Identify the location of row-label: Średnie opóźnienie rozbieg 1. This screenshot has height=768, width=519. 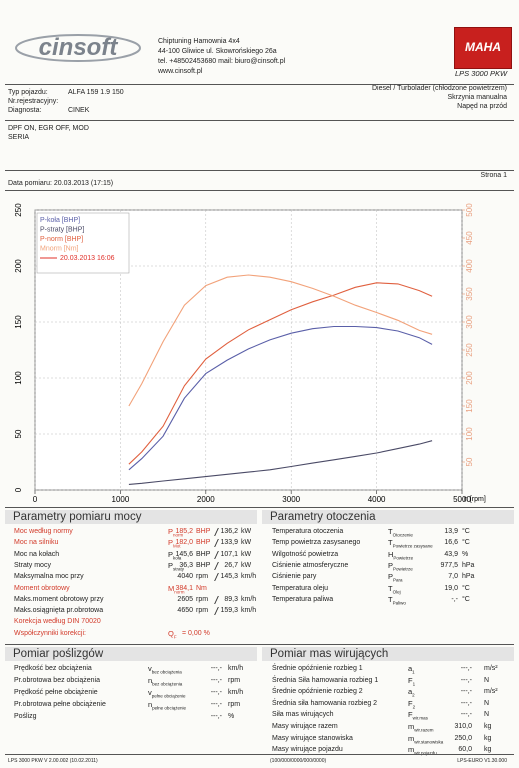
(317, 668).